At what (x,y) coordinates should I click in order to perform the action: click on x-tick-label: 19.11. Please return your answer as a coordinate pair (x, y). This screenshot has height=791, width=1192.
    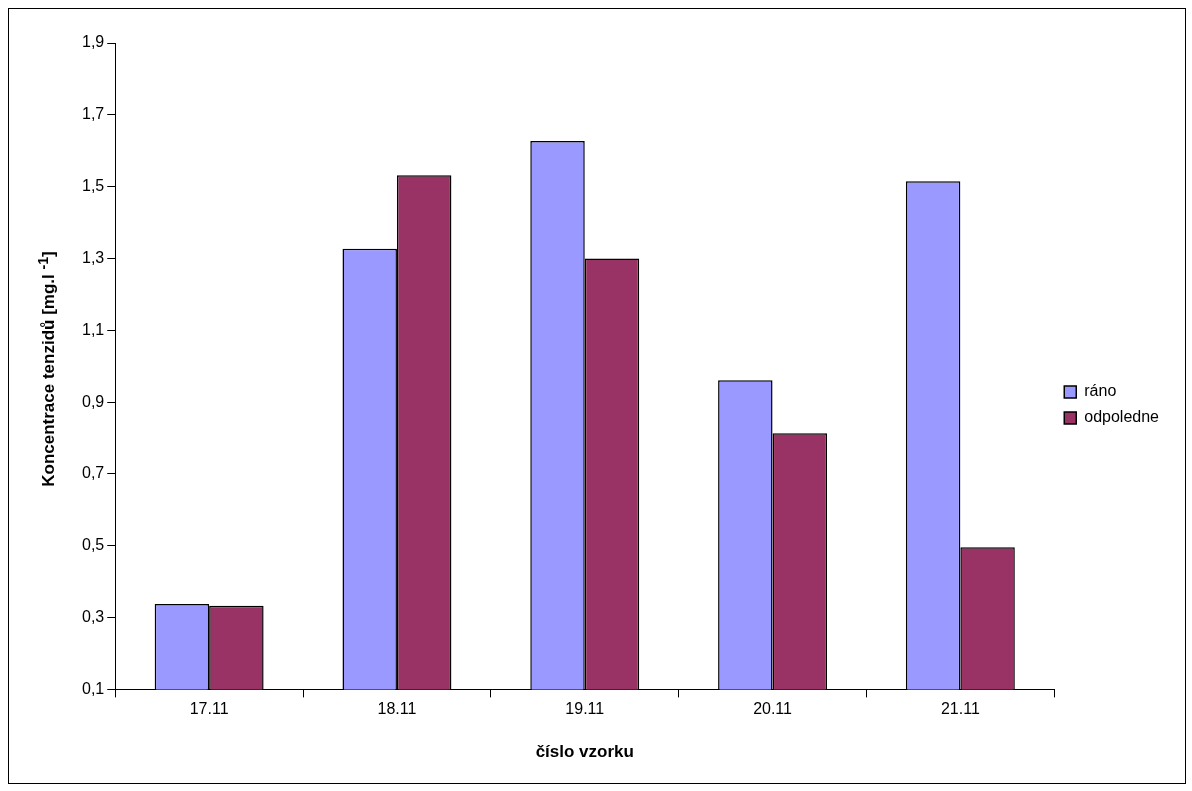
    Looking at the image, I should click on (585, 709).